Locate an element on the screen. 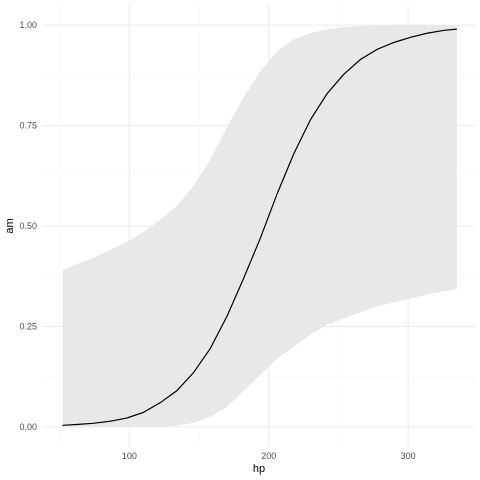 This screenshot has height=480, width=480. x-axis-ticks: 100 200 300 is located at coordinates (269, 456).